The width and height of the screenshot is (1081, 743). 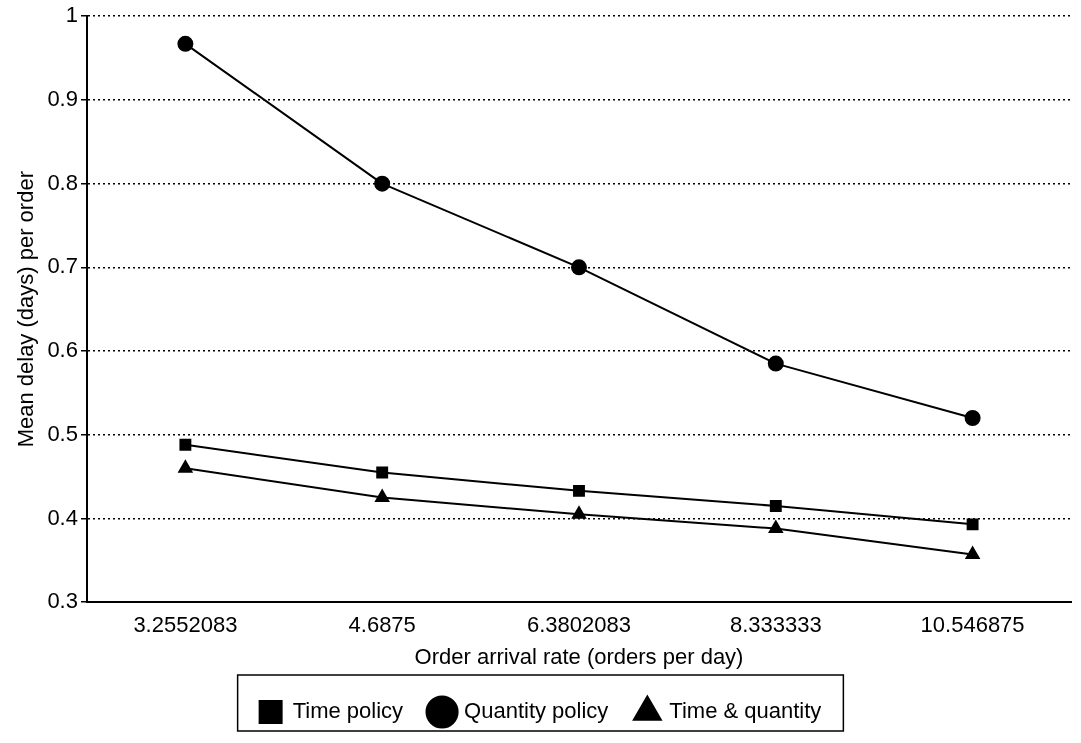 I want to click on x-tick-label: 4.6875, so click(x=382, y=625).